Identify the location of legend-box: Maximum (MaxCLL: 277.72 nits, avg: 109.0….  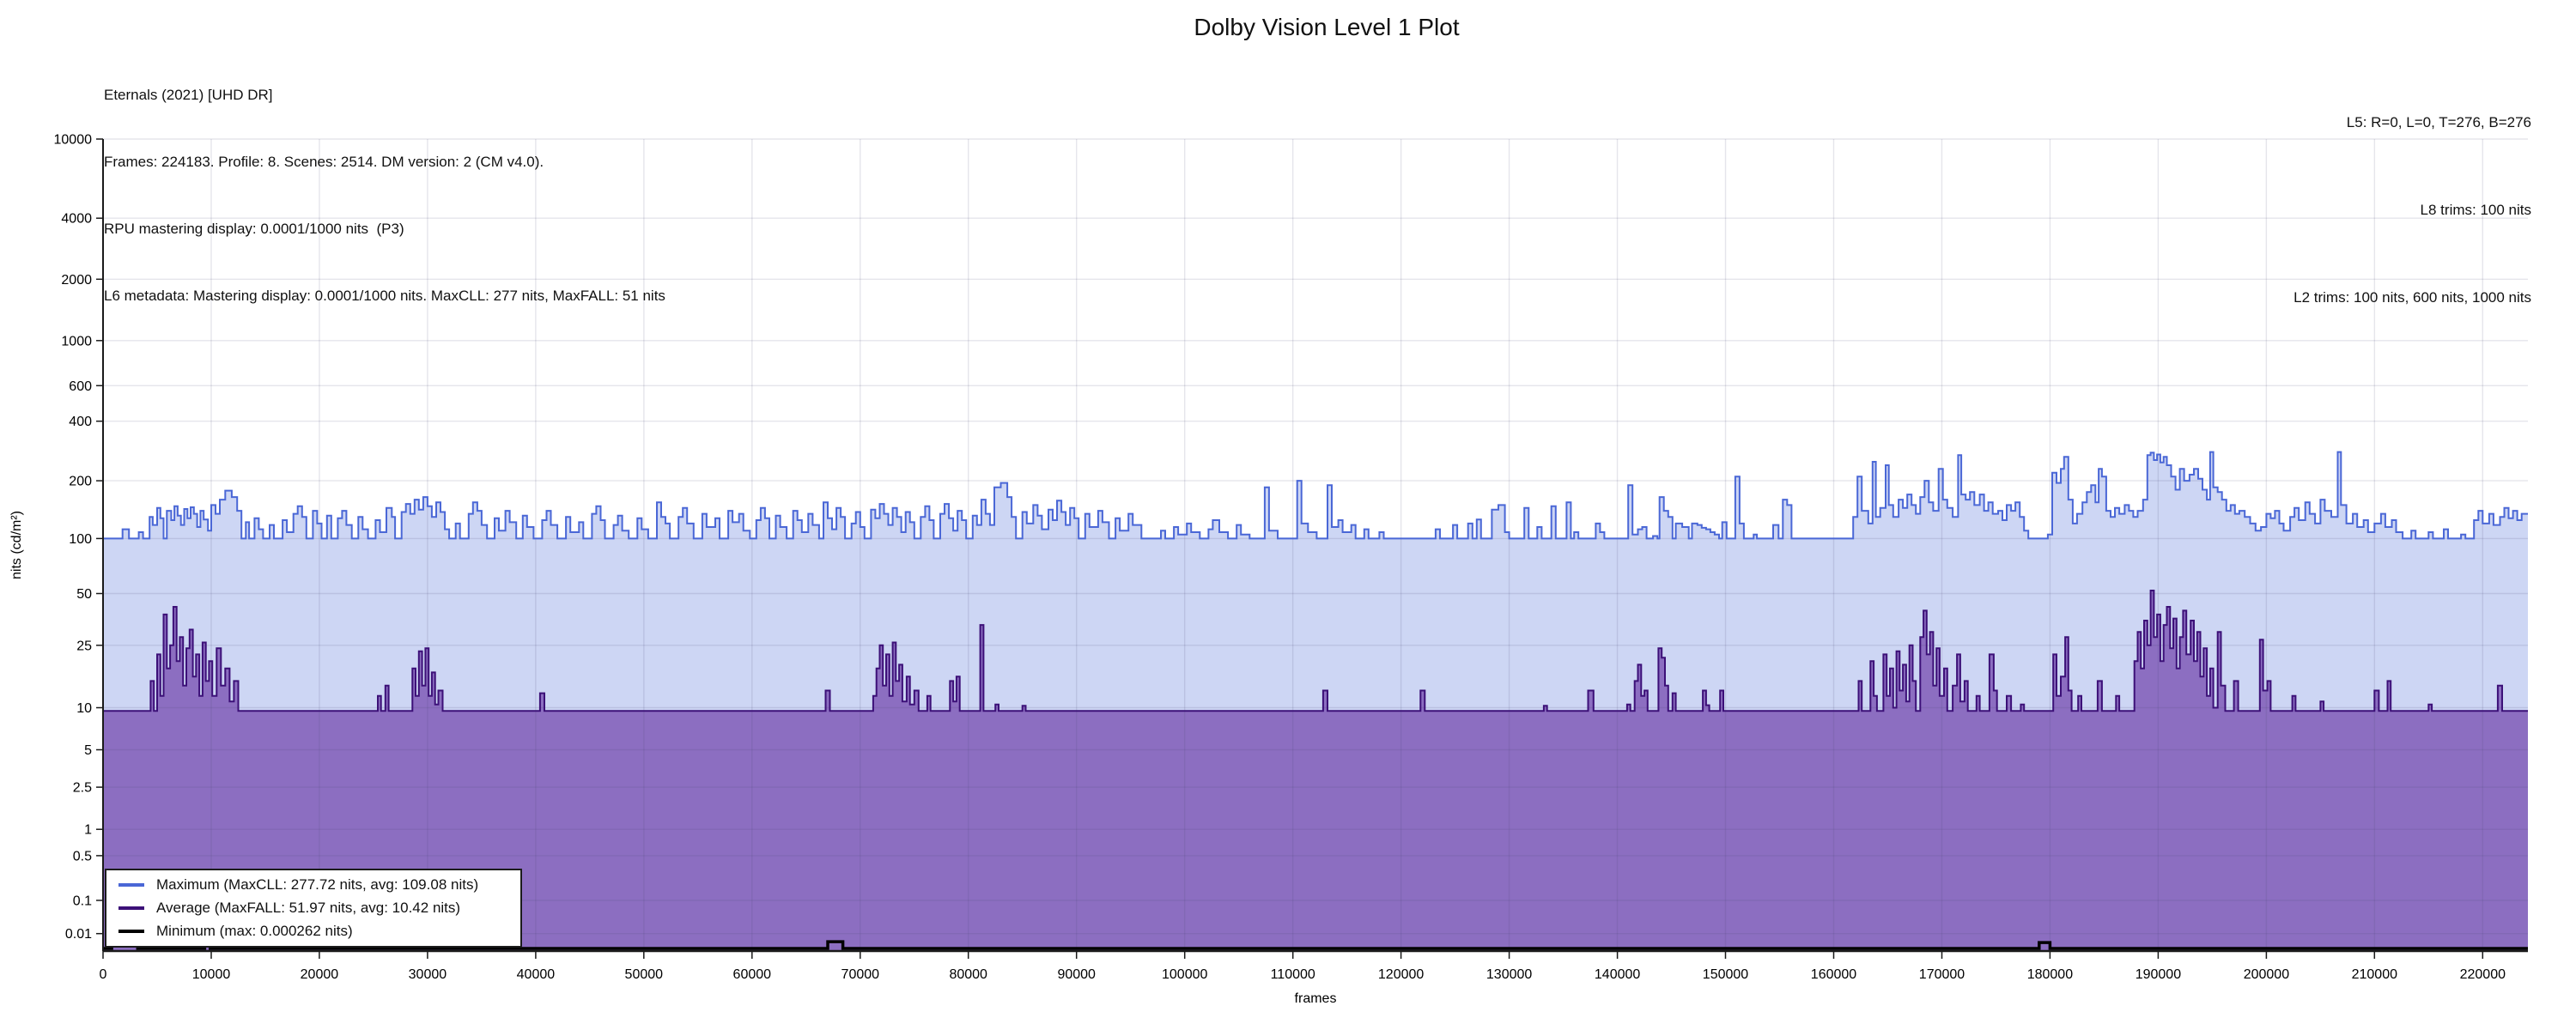
(313, 908).